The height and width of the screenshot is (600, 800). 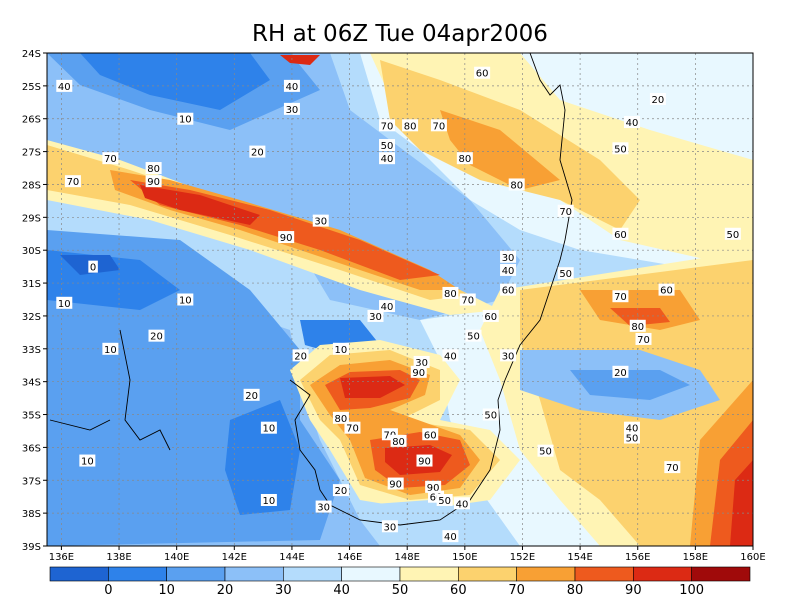 I want to click on colorbar-label: 90, so click(x=633, y=590).